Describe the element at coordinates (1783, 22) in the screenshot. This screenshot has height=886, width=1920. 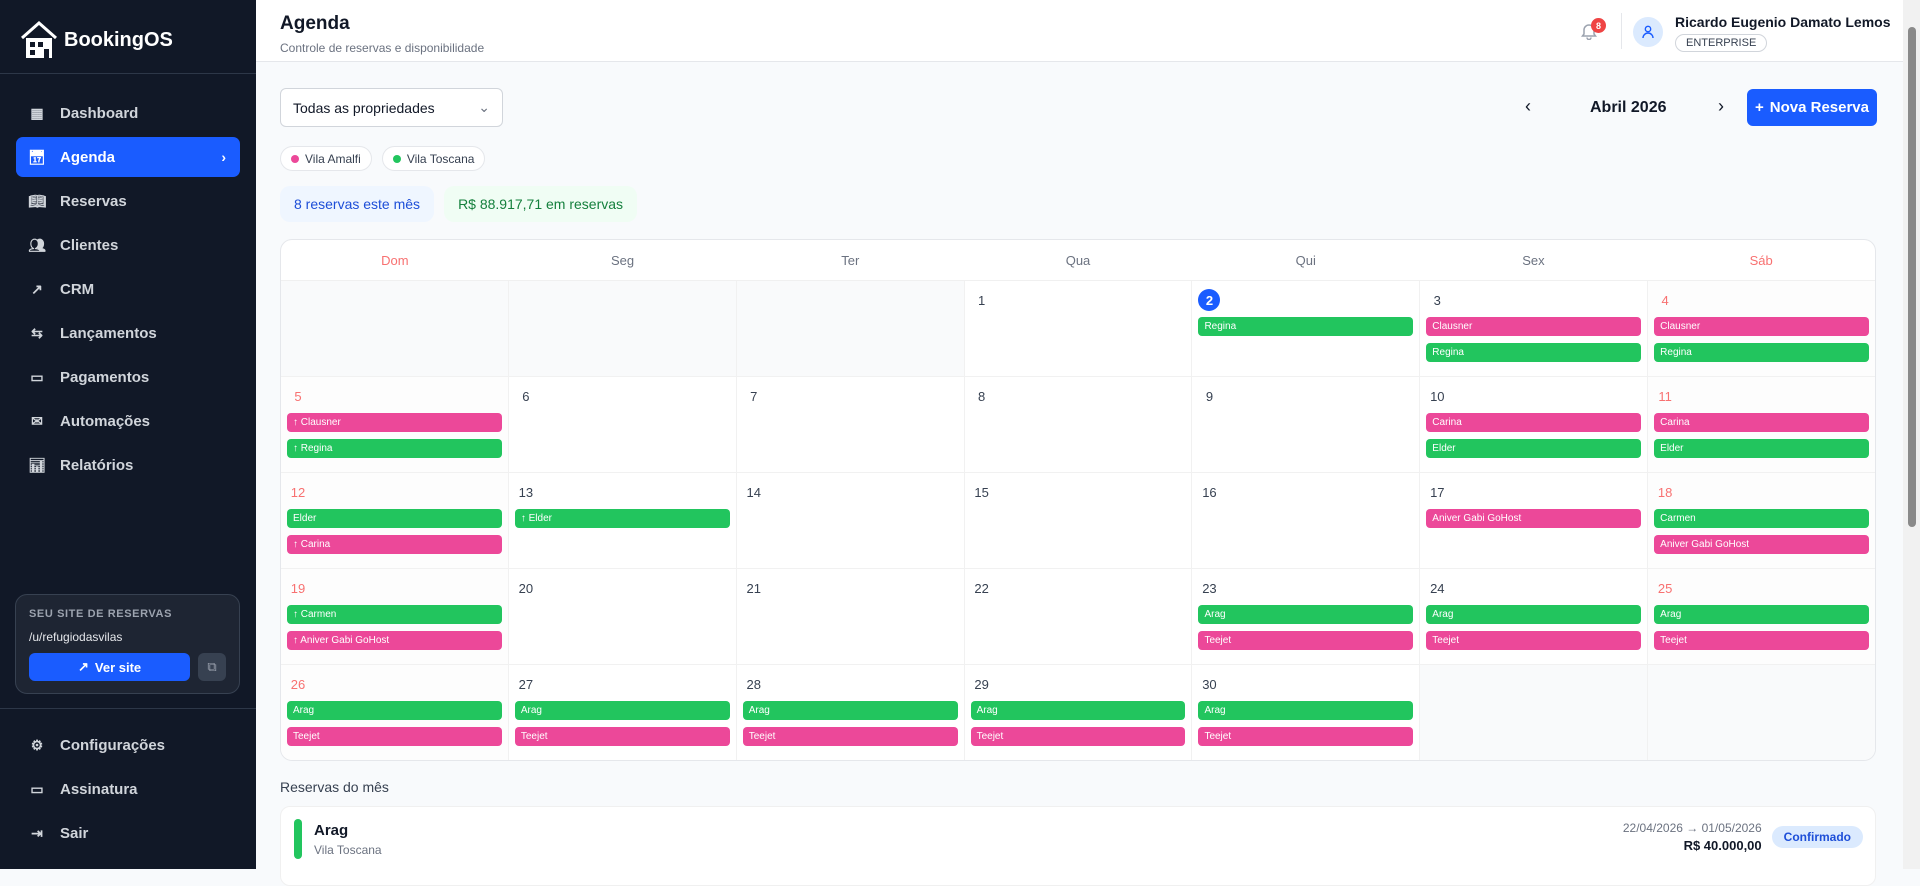
I see `user-name: Ricardo Eugenio Damato Lemos` at that location.